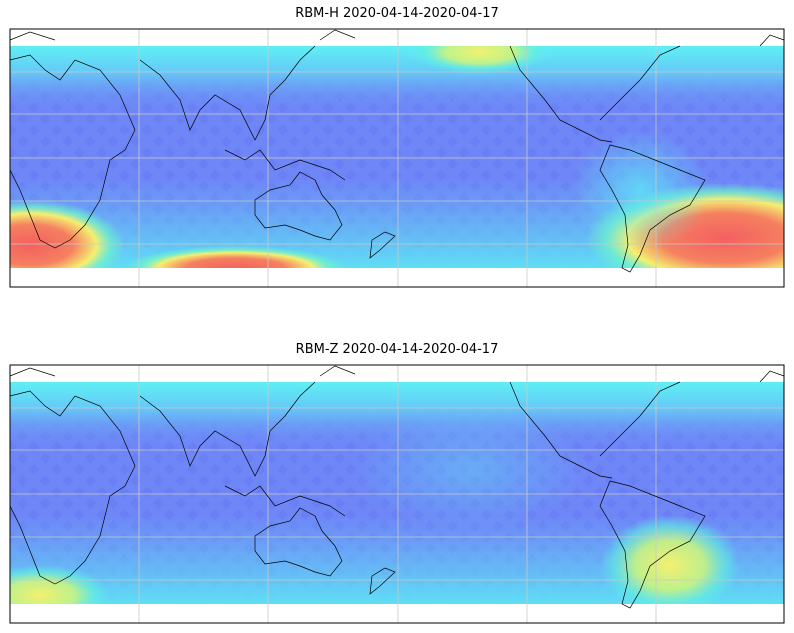  What do you see at coordinates (397, 13) in the screenshot?
I see `map-title: RBM-H 2020-04-14-2020-04-17` at bounding box center [397, 13].